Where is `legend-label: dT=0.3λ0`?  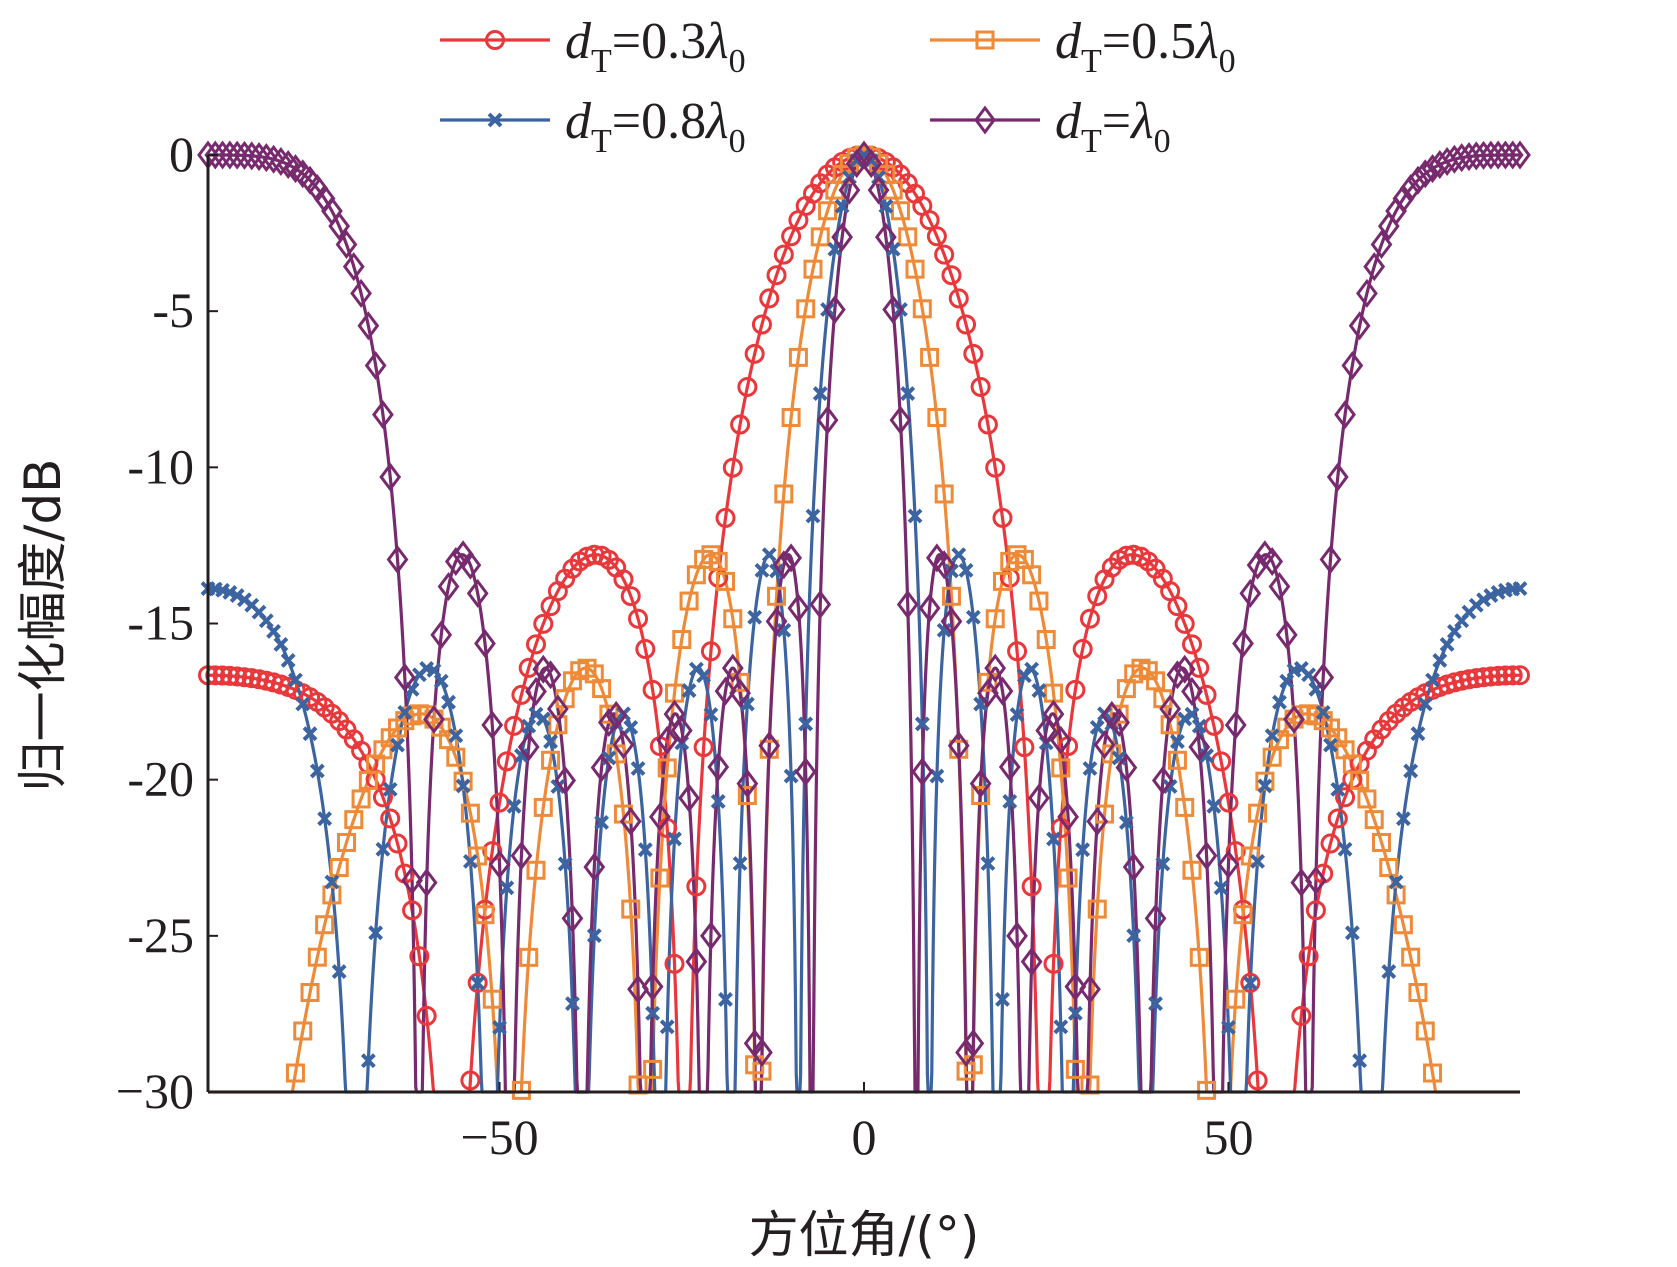 legend-label: dT=0.3λ0 is located at coordinates (655, 46).